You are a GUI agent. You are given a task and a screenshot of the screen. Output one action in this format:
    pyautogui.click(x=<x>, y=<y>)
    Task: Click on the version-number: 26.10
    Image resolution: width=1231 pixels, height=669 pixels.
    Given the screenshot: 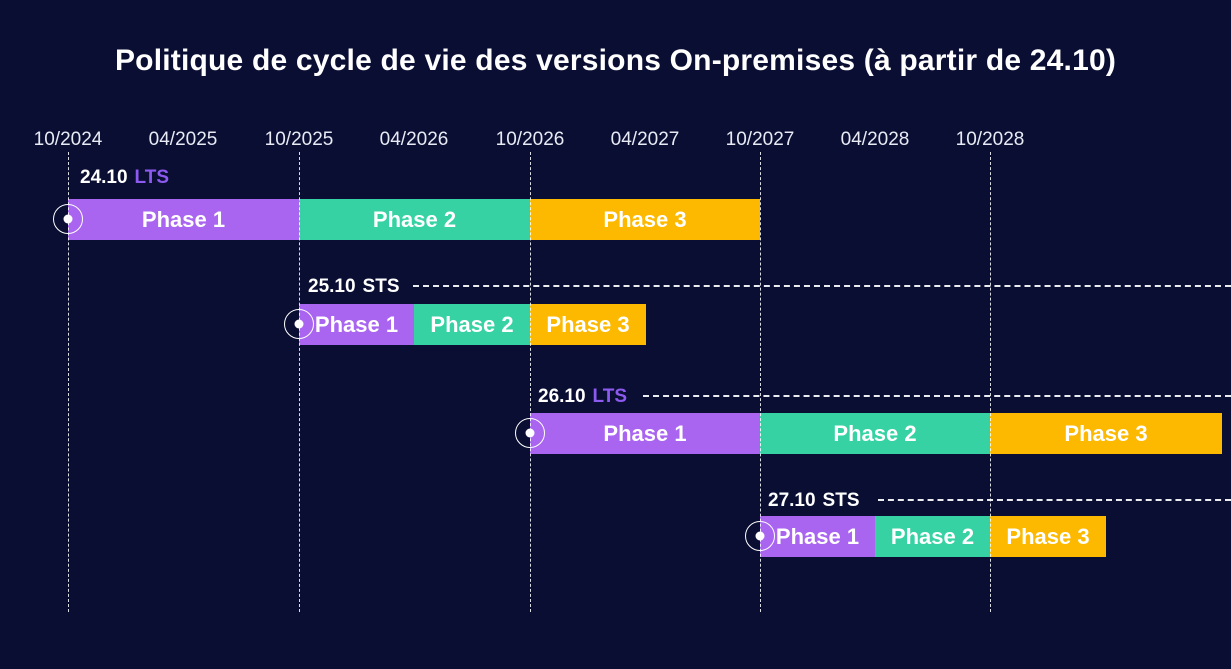 What is the action you would take?
    pyautogui.click(x=562, y=396)
    